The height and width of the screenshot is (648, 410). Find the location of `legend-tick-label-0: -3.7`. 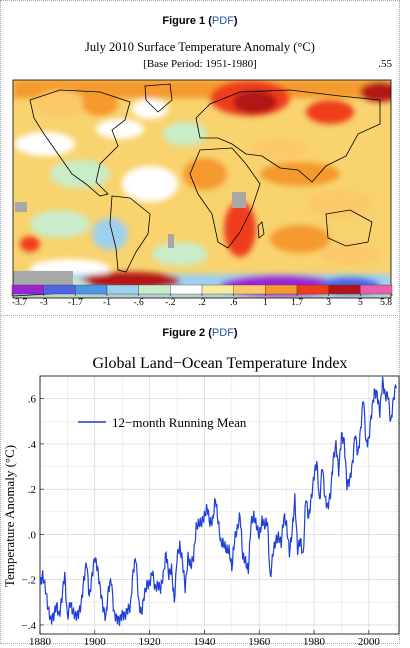

legend-tick-label-0: -3.7 is located at coordinates (19, 303).